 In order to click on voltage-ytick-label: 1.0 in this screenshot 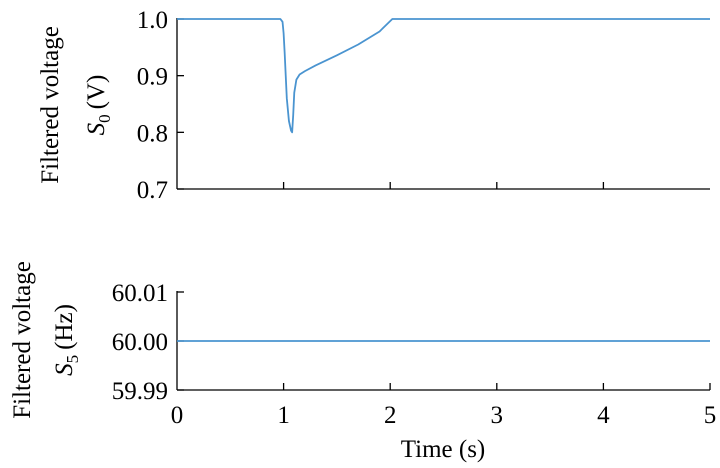, I will do `click(152, 20)`.